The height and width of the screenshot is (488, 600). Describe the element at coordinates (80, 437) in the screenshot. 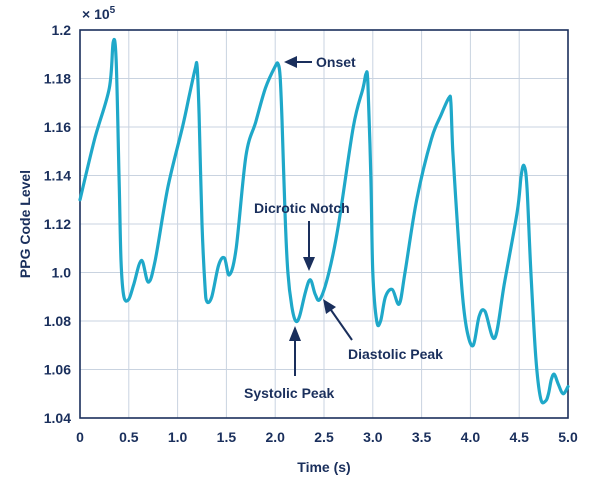

I see `x-tick-label: 0` at that location.